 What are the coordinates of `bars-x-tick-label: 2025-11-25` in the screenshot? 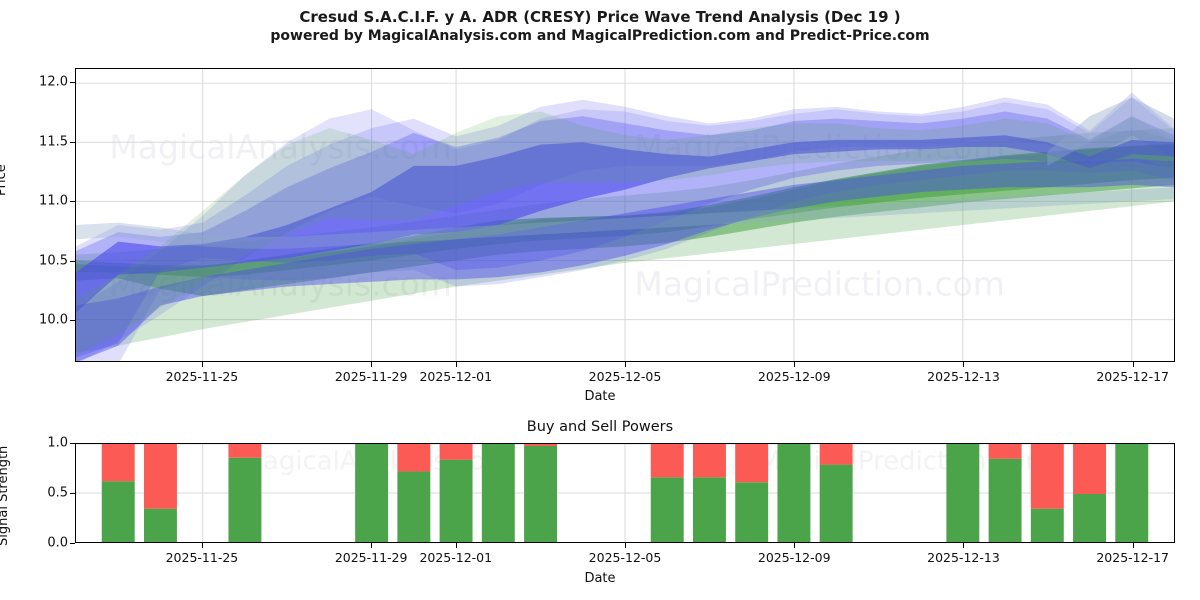 It's located at (202, 557).